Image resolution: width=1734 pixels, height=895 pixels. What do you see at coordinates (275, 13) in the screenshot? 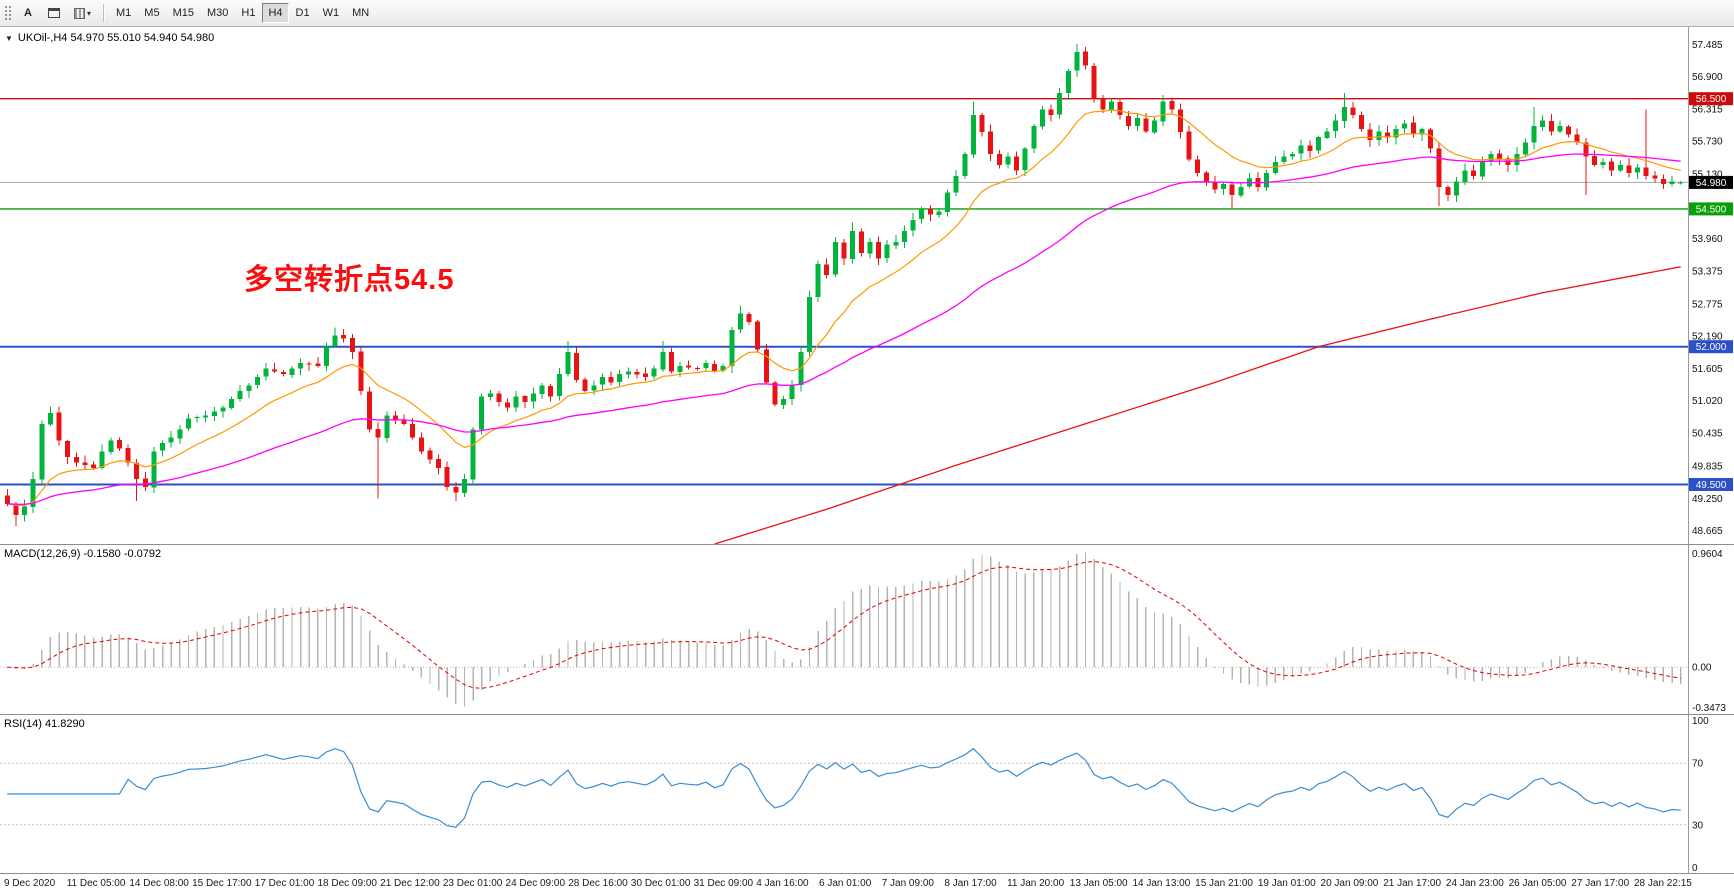
I see `timeframe-button-h4: H4` at bounding box center [275, 13].